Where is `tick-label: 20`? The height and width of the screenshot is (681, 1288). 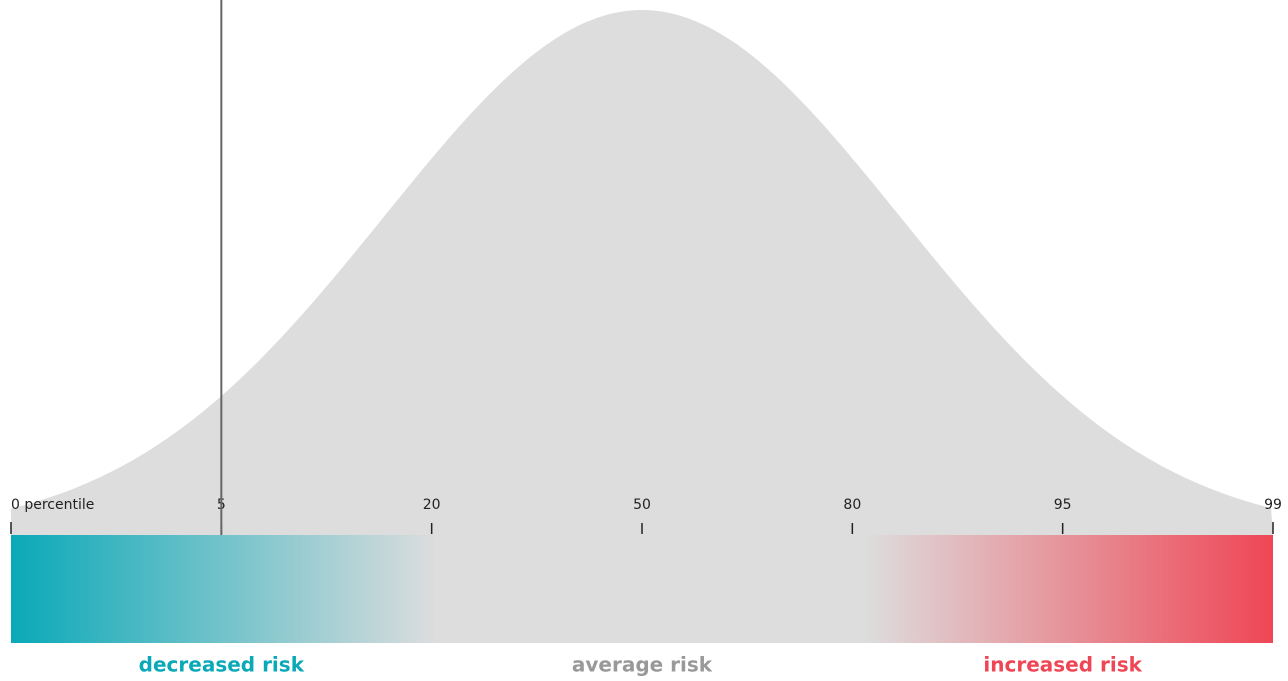
tick-label: 20 is located at coordinates (432, 505).